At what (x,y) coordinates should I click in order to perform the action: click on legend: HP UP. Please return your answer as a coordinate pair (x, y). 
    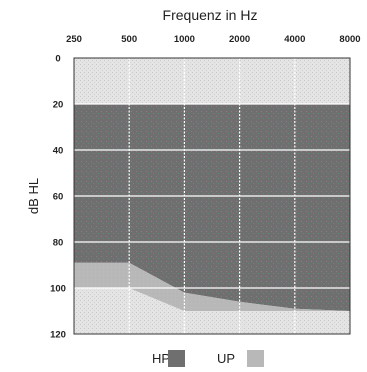
    Looking at the image, I should click on (208, 358).